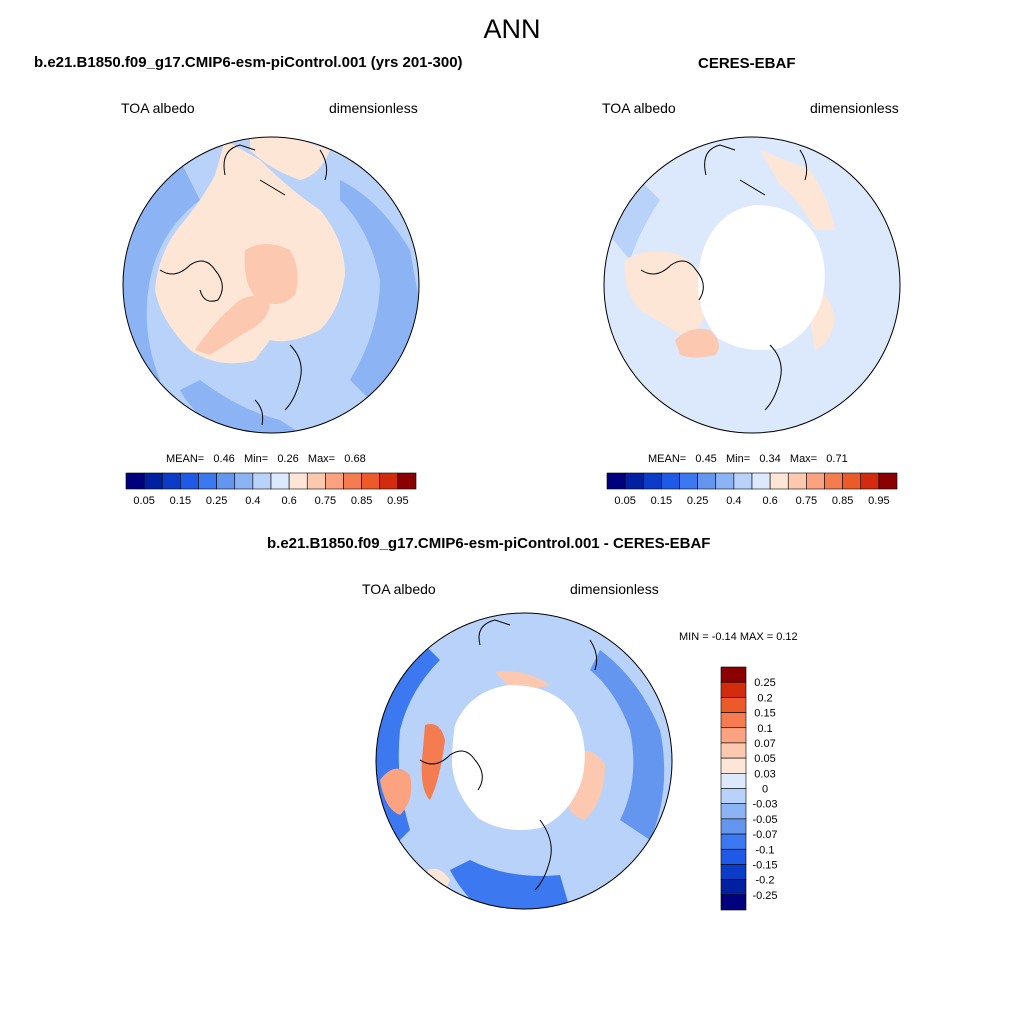 This screenshot has height=1024, width=1024. What do you see at coordinates (632, 220) in the screenshot?
I see `map-obs-field-low` at bounding box center [632, 220].